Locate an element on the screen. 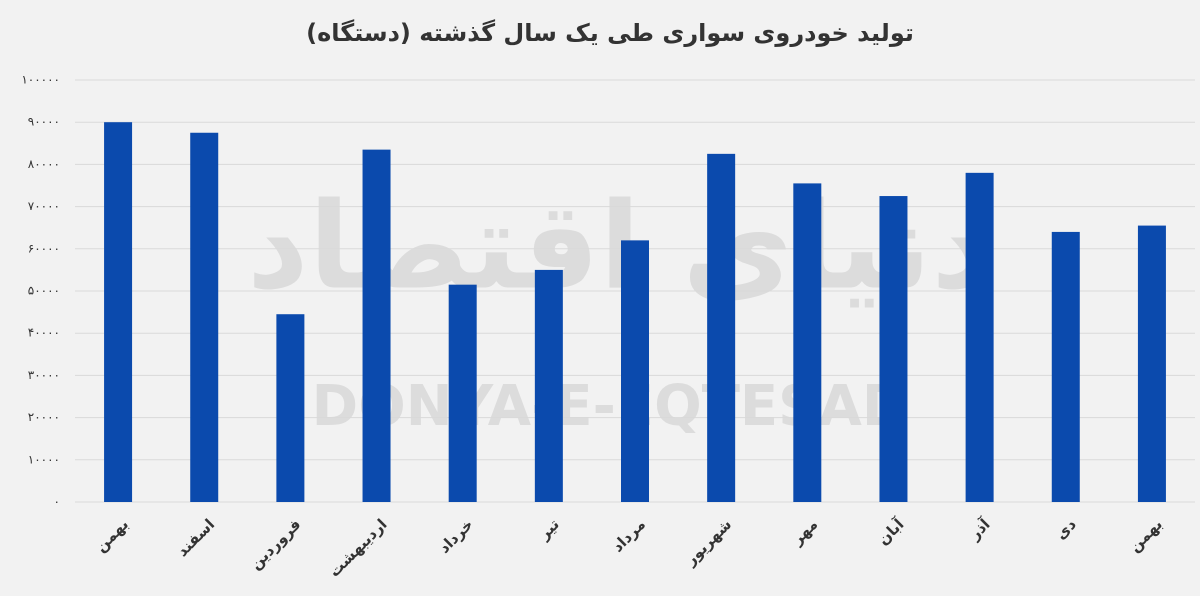 This screenshot has height=596, width=1200. y-tick-label: ۱۰۰۰۰۰ is located at coordinates (40, 80).